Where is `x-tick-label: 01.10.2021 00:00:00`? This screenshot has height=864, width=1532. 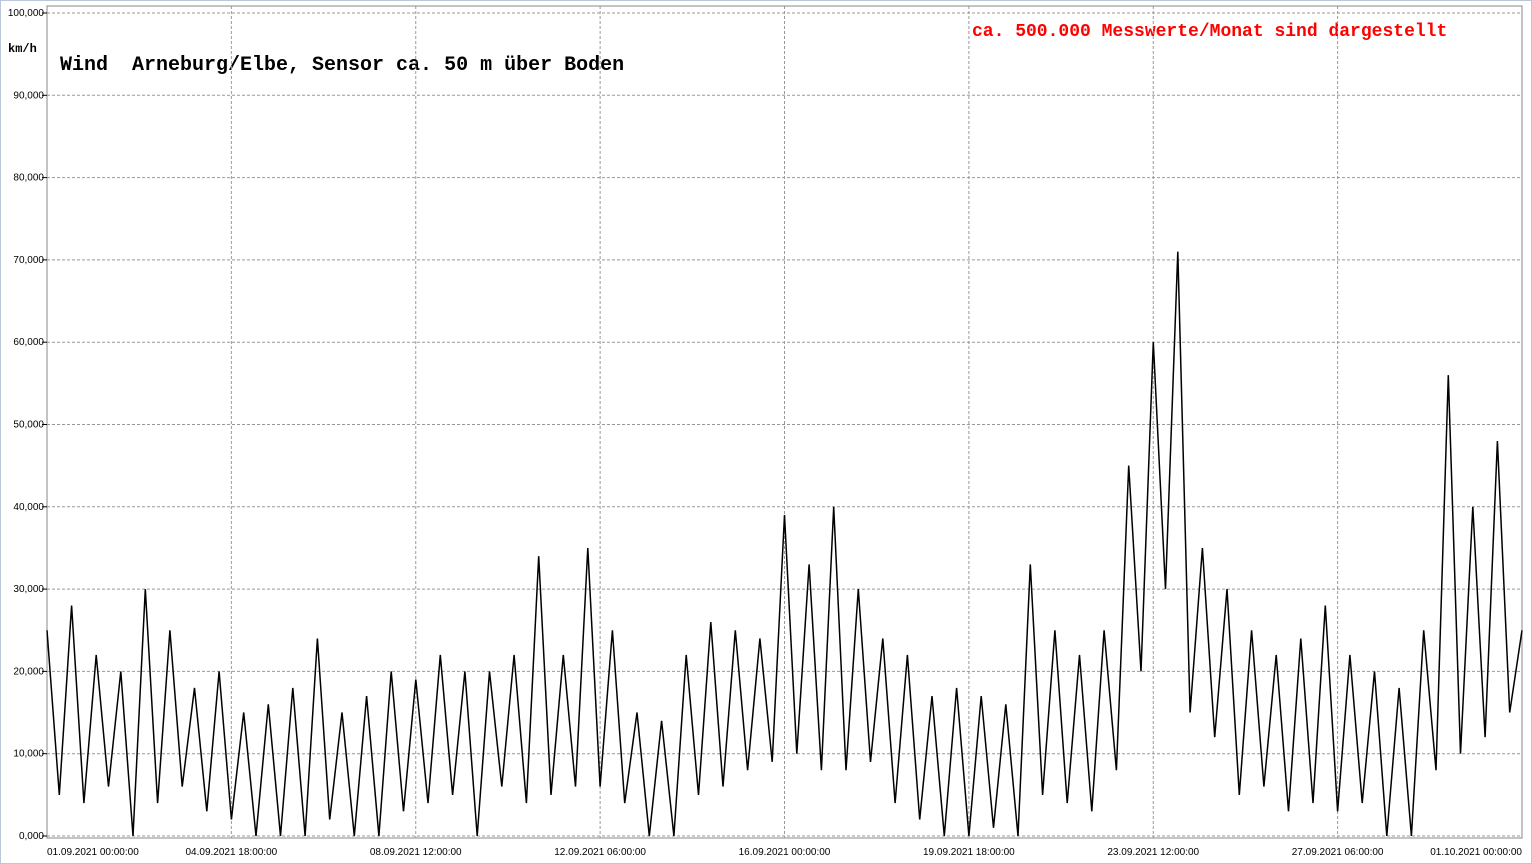 x-tick-label: 01.10.2021 00:00:00 is located at coordinates (1476, 852).